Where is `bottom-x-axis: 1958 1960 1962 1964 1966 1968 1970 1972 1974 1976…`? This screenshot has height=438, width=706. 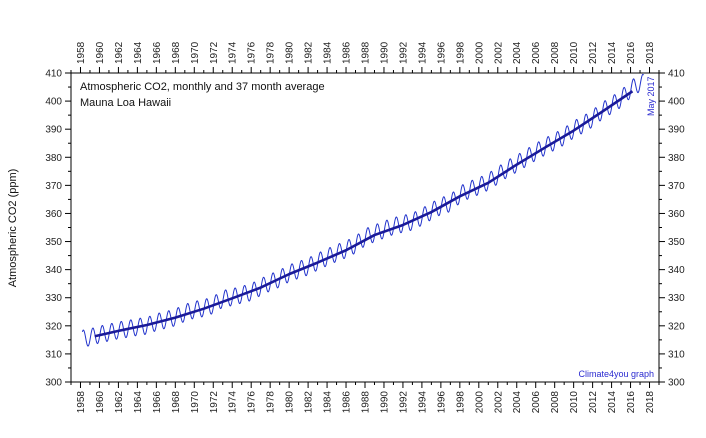 bottom-x-axis: 1958 1960 1962 1964 1966 1968 1970 1972 1974 1976… is located at coordinates (365, 398).